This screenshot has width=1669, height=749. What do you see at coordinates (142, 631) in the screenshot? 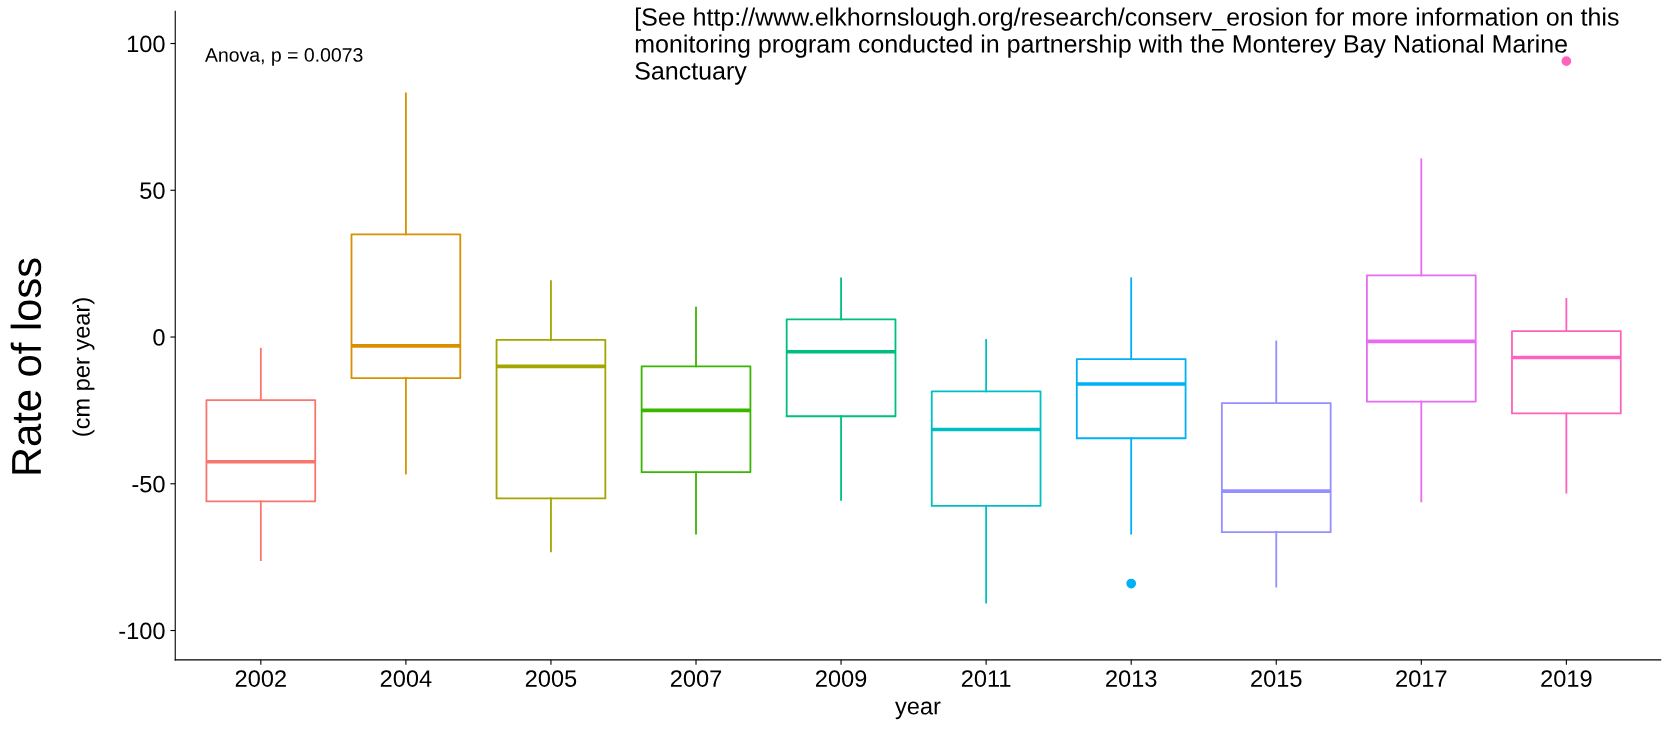
I see `y-tick-label: -100` at bounding box center [142, 631].